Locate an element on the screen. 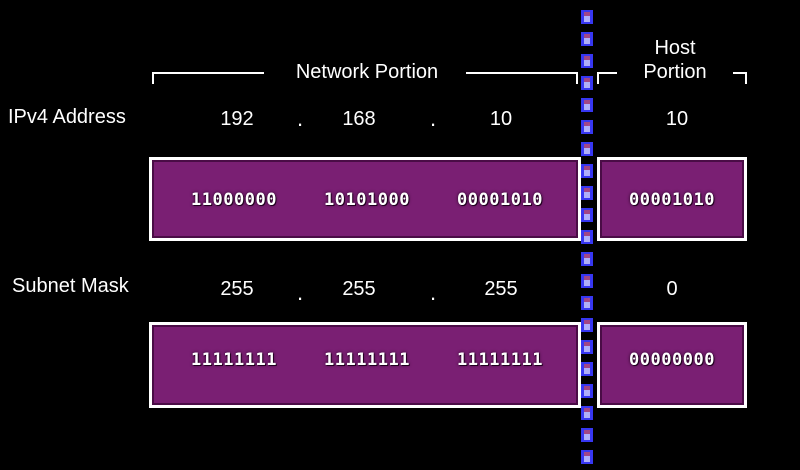  host-bracket-right-tick is located at coordinates (746, 78).